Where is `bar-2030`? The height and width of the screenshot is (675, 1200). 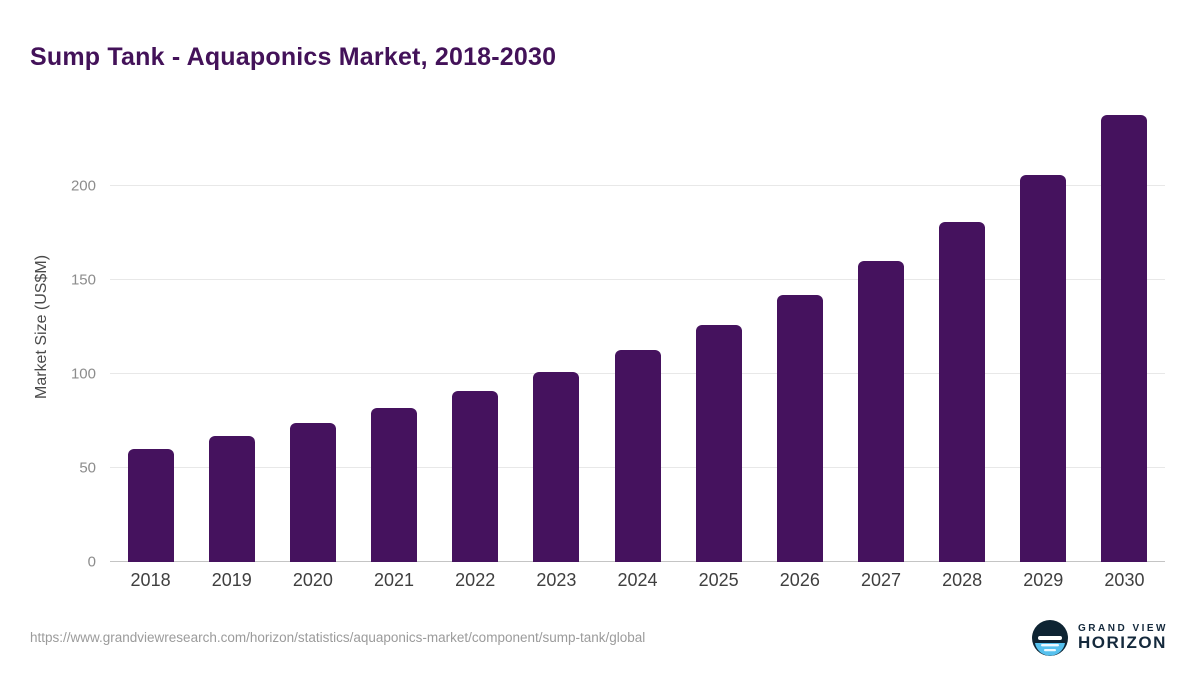
bar-2030 is located at coordinates (1124, 338).